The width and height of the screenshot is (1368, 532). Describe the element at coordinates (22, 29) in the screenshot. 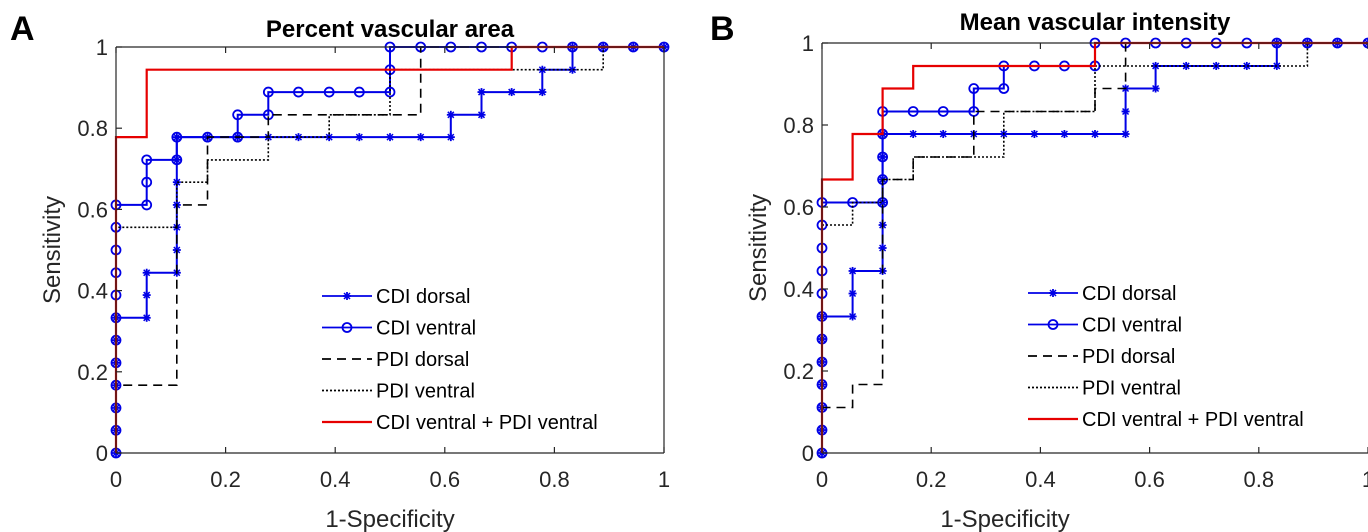

I see `panel-letter: A` at that location.